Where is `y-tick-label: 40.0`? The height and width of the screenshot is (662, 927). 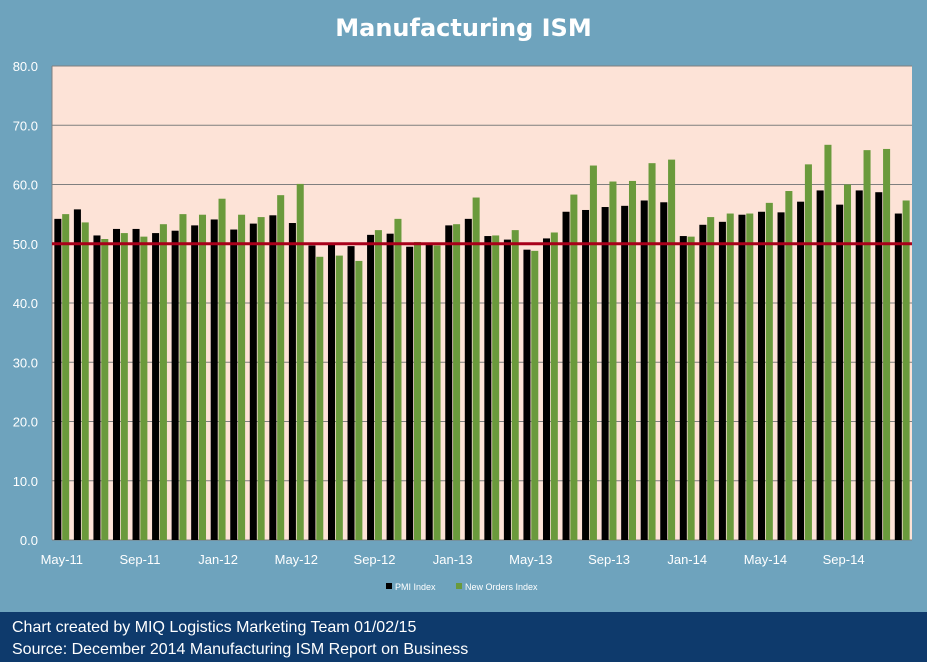 y-tick-label: 40.0 is located at coordinates (25, 303).